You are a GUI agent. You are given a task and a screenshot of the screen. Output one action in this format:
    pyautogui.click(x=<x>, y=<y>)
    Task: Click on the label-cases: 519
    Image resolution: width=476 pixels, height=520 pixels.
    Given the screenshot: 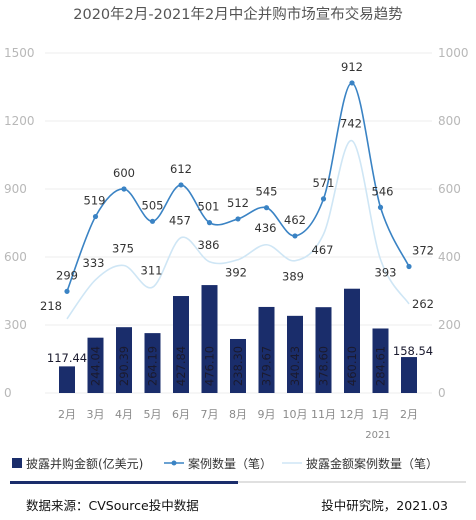 What is the action you would take?
    pyautogui.click(x=95, y=201)
    